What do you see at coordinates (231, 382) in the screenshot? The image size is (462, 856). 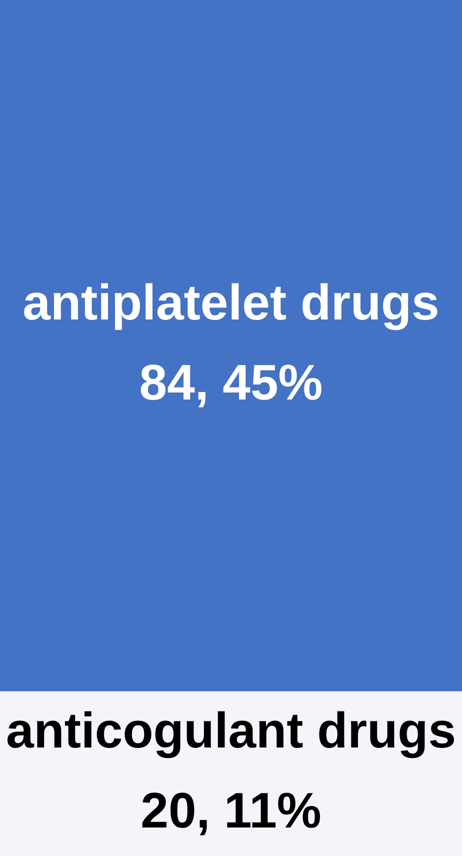 I see `data-label: 84, 45%` at bounding box center [231, 382].